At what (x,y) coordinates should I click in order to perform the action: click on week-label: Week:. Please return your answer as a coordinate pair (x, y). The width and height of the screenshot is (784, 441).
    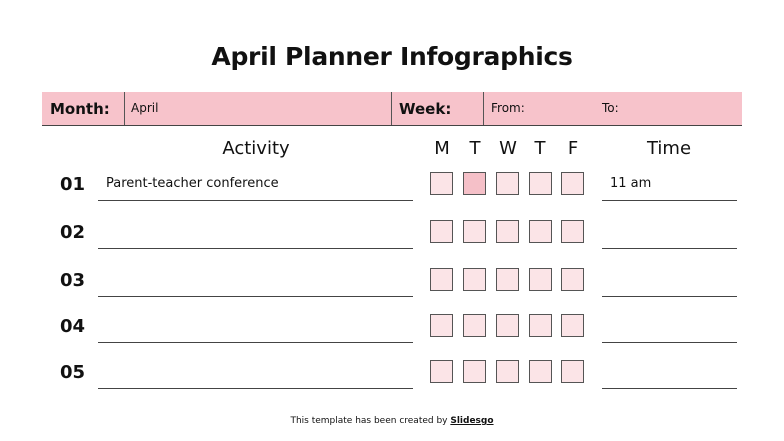
    Looking at the image, I should click on (425, 109).